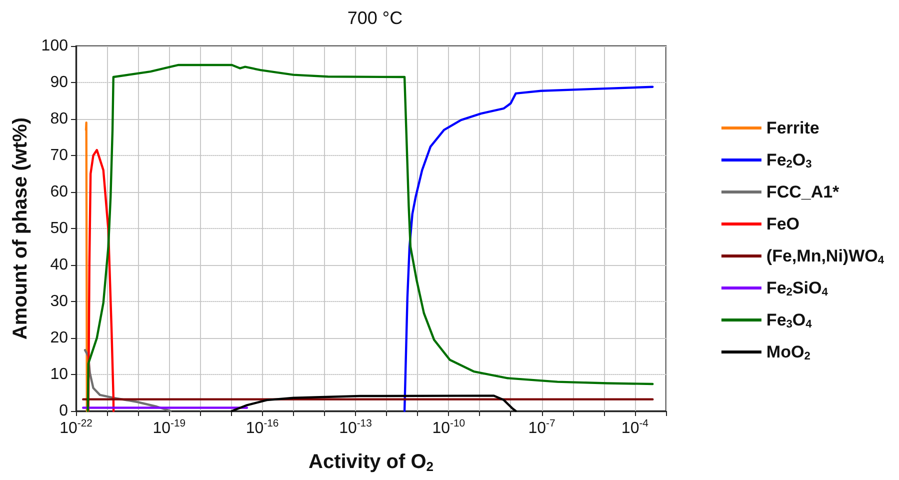 This screenshot has width=899, height=480. I want to click on y-tick-label: 50, so click(59, 228).